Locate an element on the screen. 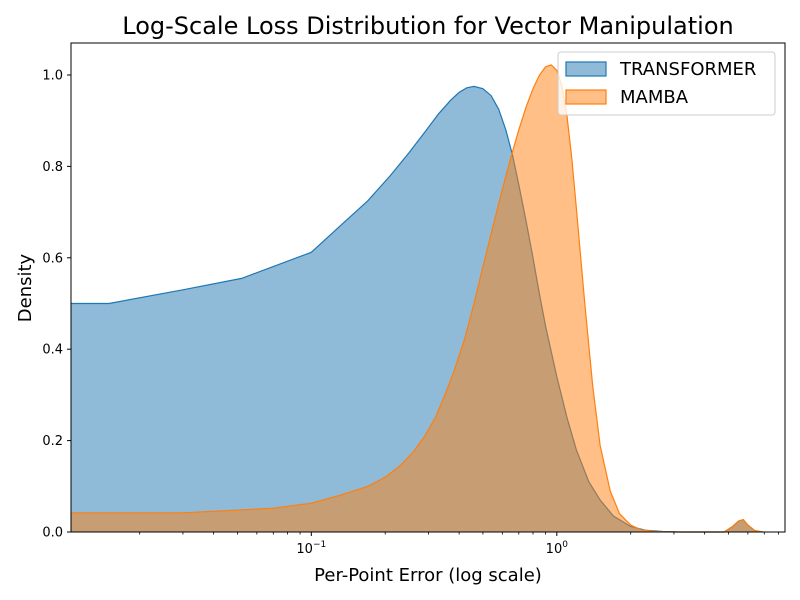 This screenshot has height=600, width=800. y-tick-label: 1.0 is located at coordinates (52, 75).